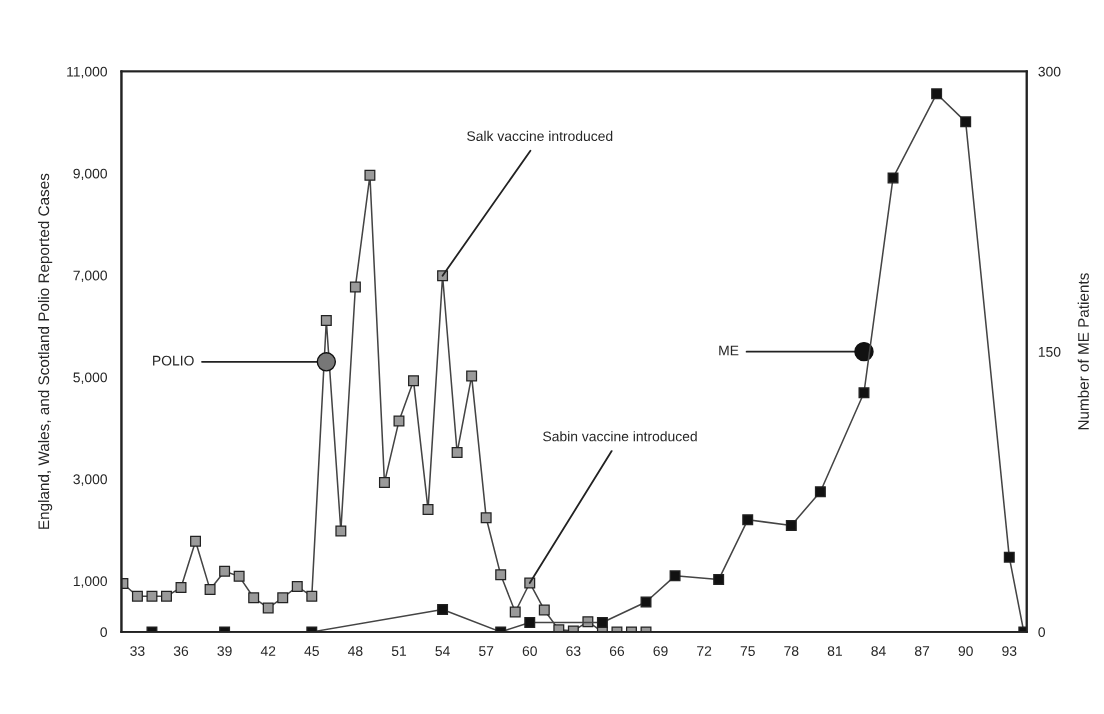 The height and width of the screenshot is (714, 1104). What do you see at coordinates (1009, 651) in the screenshot?
I see `x-tick-label: 93` at bounding box center [1009, 651].